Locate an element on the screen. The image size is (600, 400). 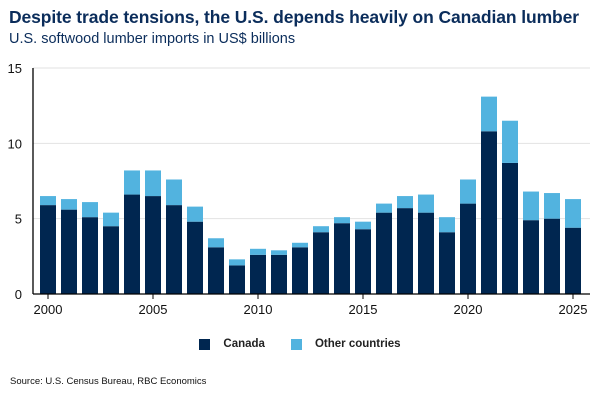
bar-other-countries-2012 is located at coordinates (300, 245).